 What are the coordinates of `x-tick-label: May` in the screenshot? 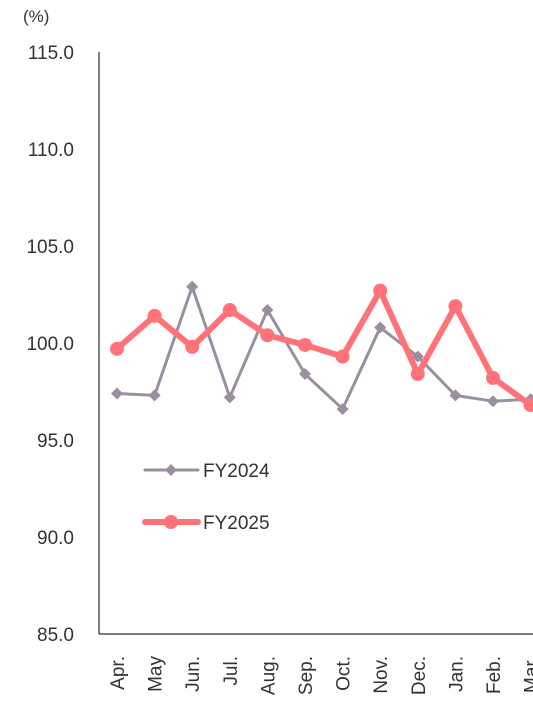 It's located at (156, 674).